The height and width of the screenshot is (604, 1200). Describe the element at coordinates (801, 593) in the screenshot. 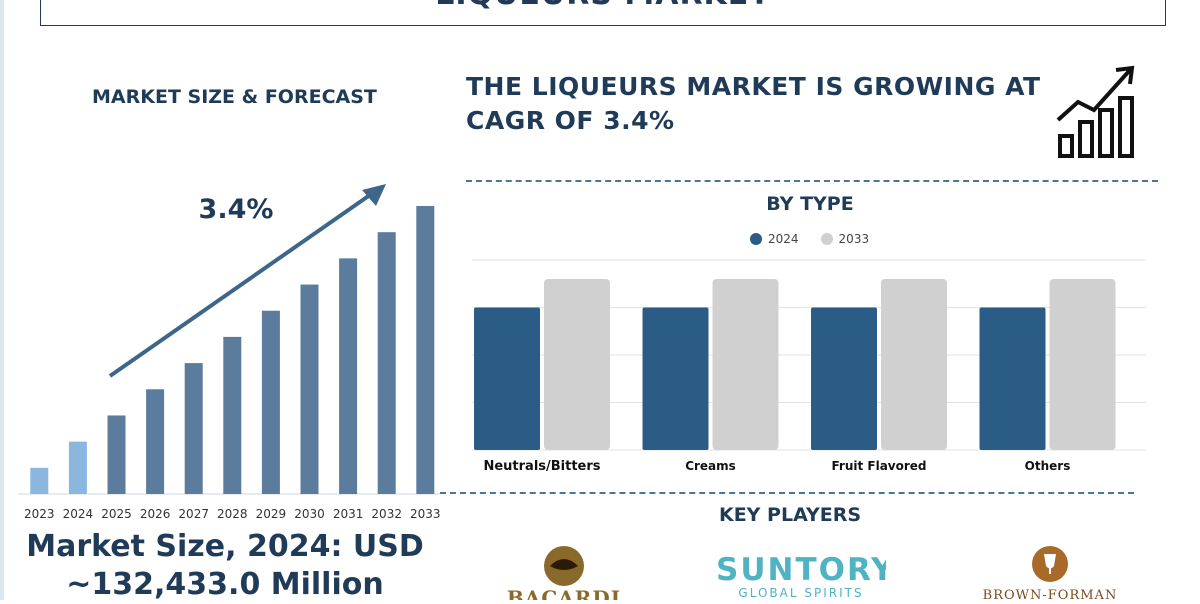

I see `suntory-logo-subtext: GLOBAL SPIRITS` at that location.